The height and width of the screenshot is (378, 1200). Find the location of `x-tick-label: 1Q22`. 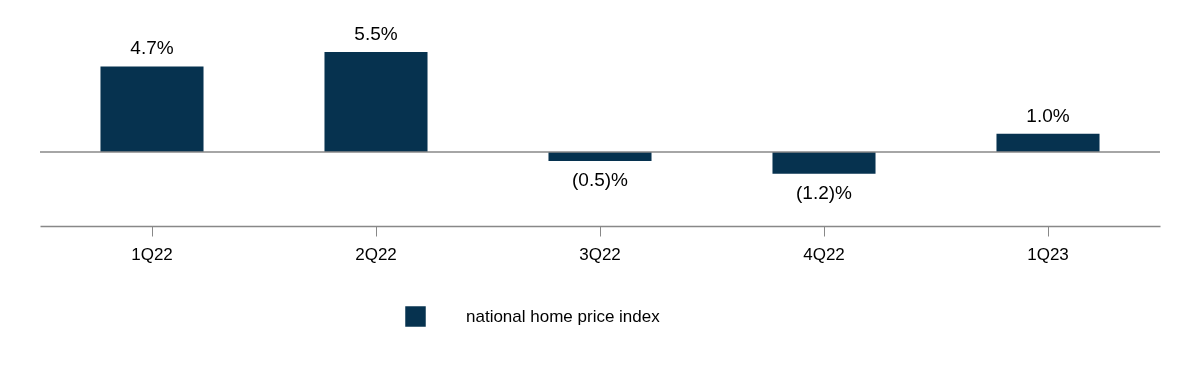

x-tick-label: 1Q22 is located at coordinates (152, 254).